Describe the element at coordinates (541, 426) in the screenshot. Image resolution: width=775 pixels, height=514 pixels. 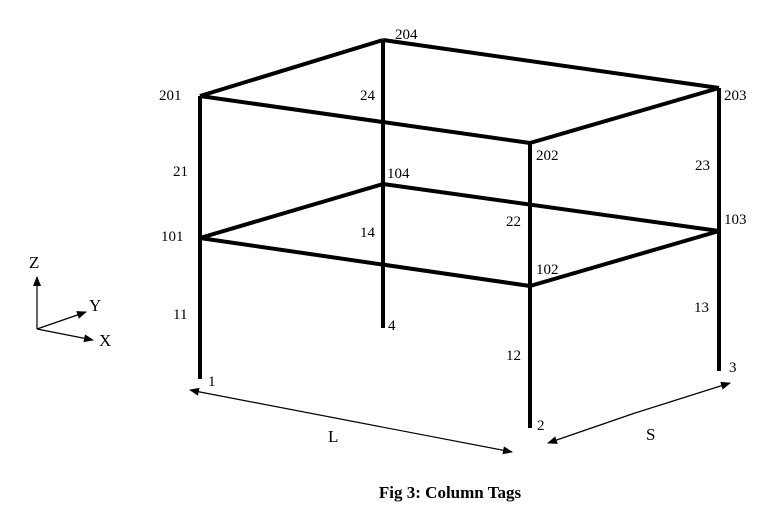
I see `node-label-2: 2` at that location.